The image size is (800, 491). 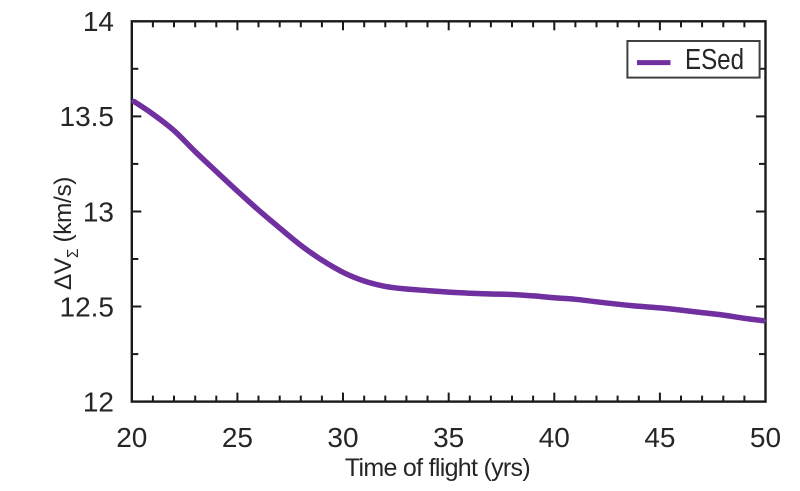 What do you see at coordinates (448, 437) in the screenshot?
I see `svg-text: 35` at bounding box center [448, 437].